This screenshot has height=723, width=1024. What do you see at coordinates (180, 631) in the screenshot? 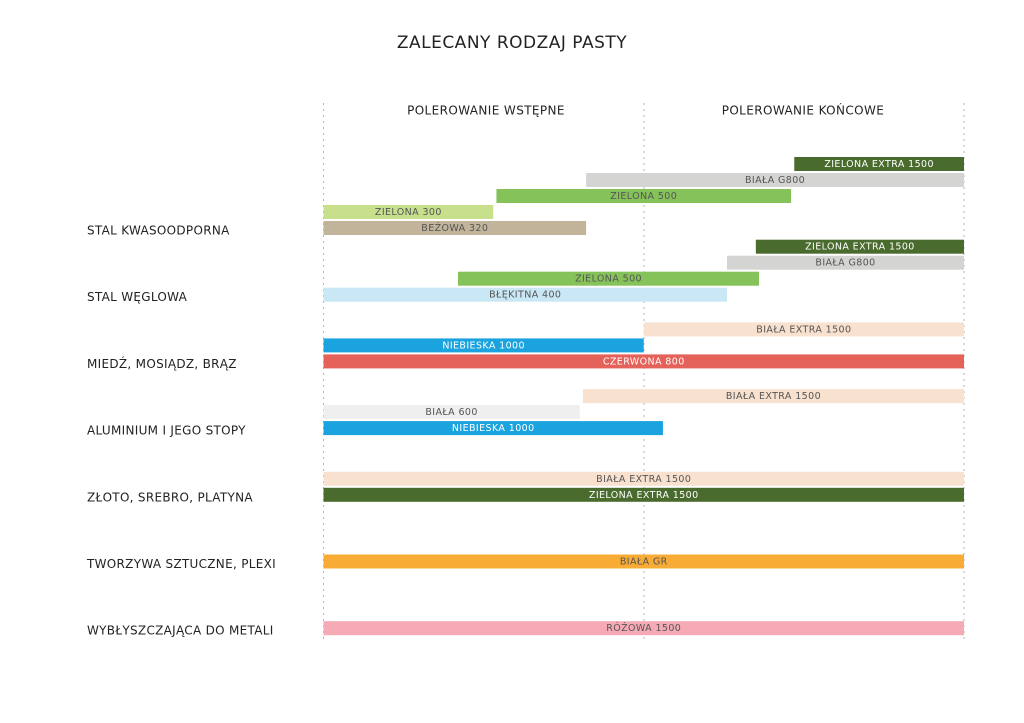
I see `material-label: WYBŁYSZCZAJĄCA DO METALI` at bounding box center [180, 631].